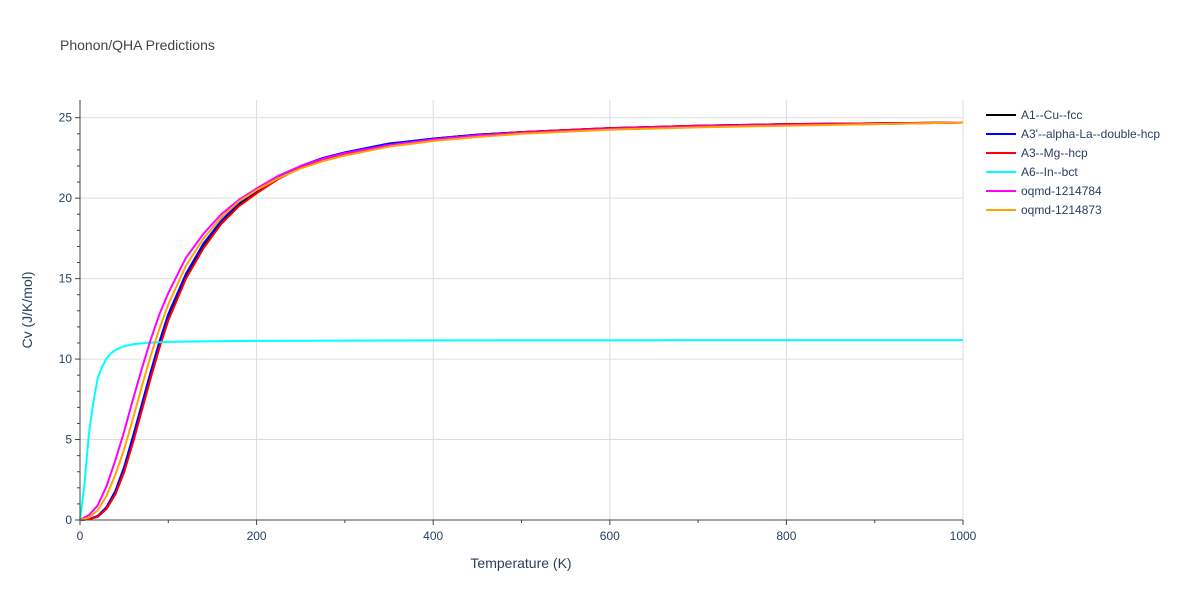 This screenshot has height=600, width=1200. I want to click on y-axis-title: Cv (J/K/mol), so click(27, 310).